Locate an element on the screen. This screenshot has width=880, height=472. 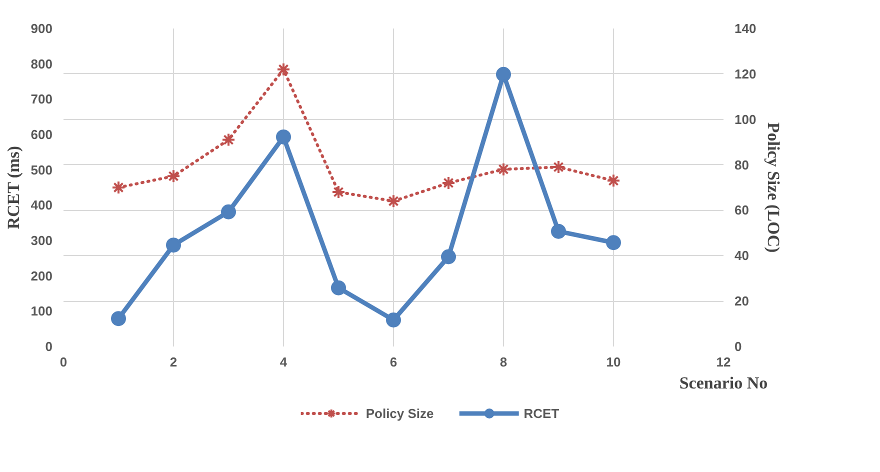
y-tick-label: 200 is located at coordinates (41, 276).